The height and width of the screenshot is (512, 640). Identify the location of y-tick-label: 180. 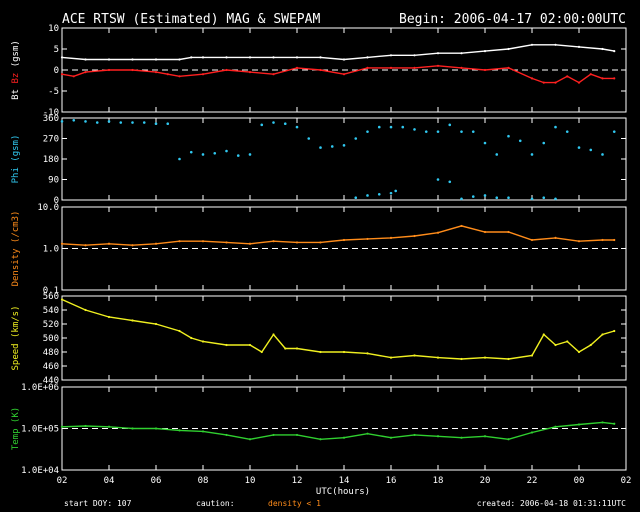
(51, 160).